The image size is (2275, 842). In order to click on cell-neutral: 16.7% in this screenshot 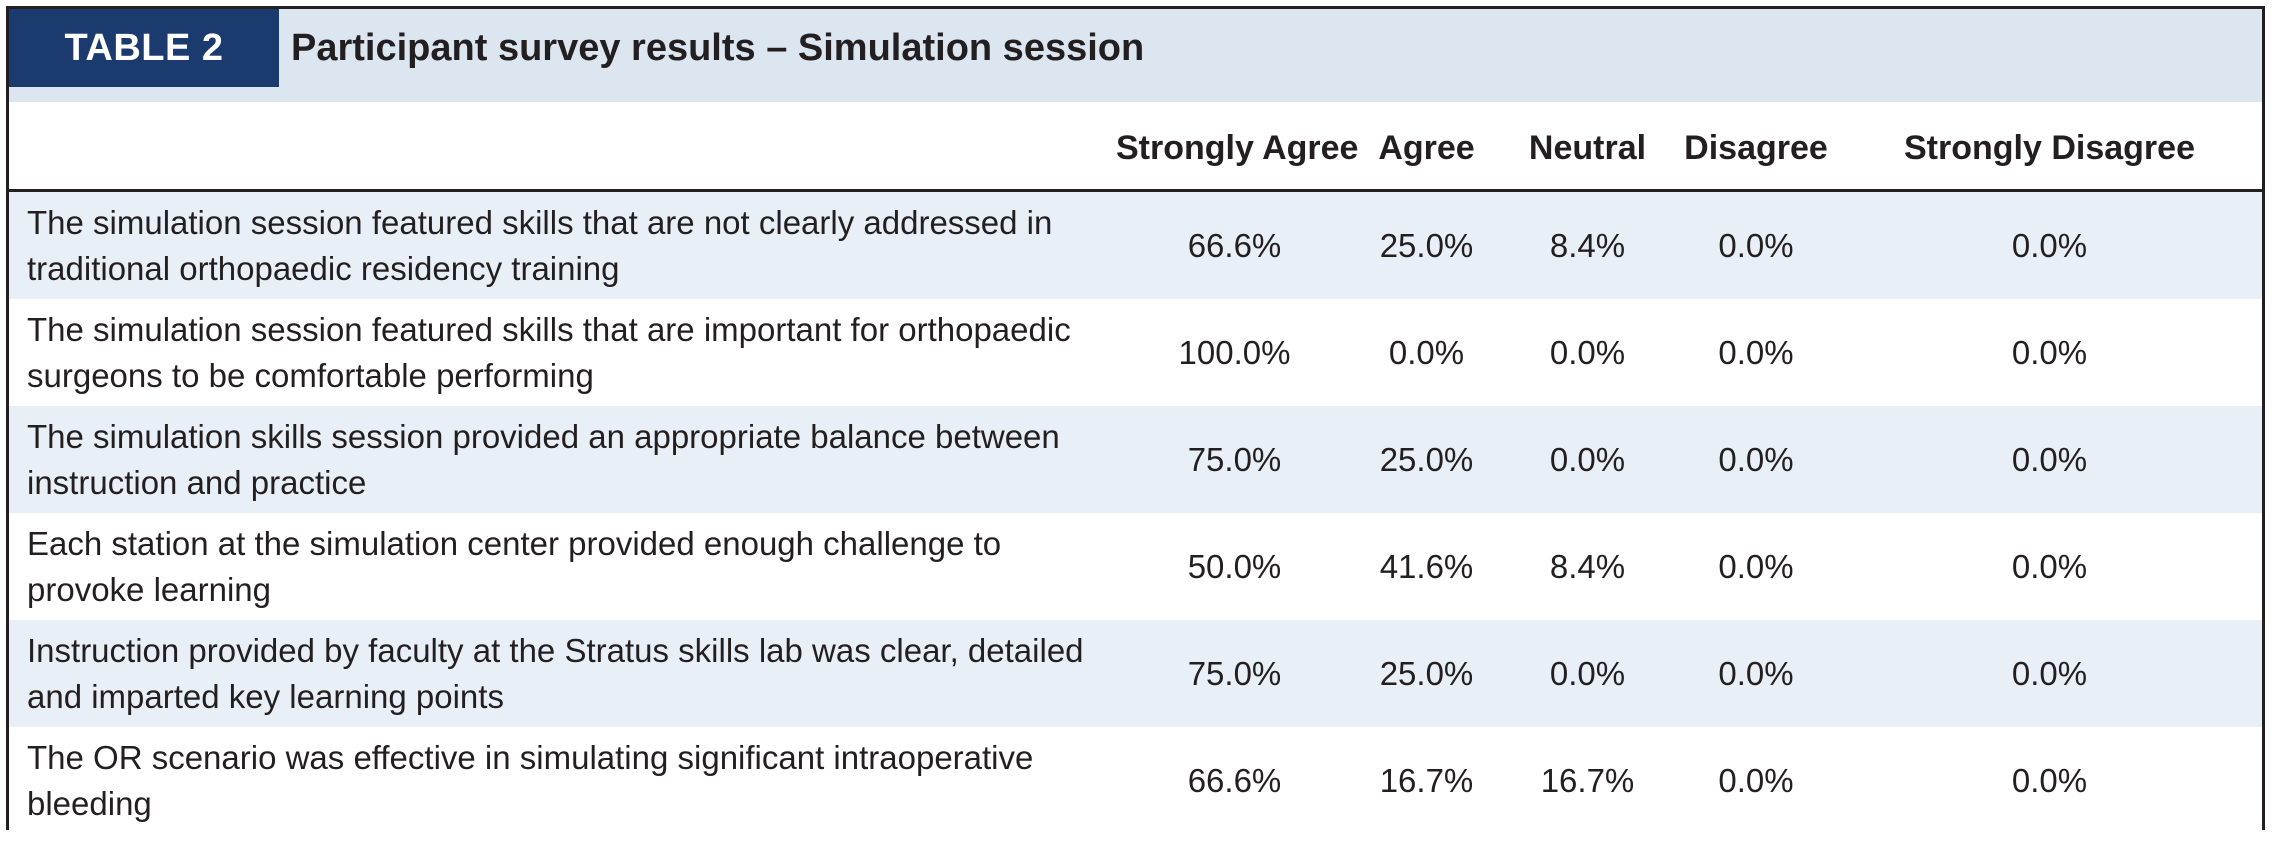, I will do `click(1587, 780)`.